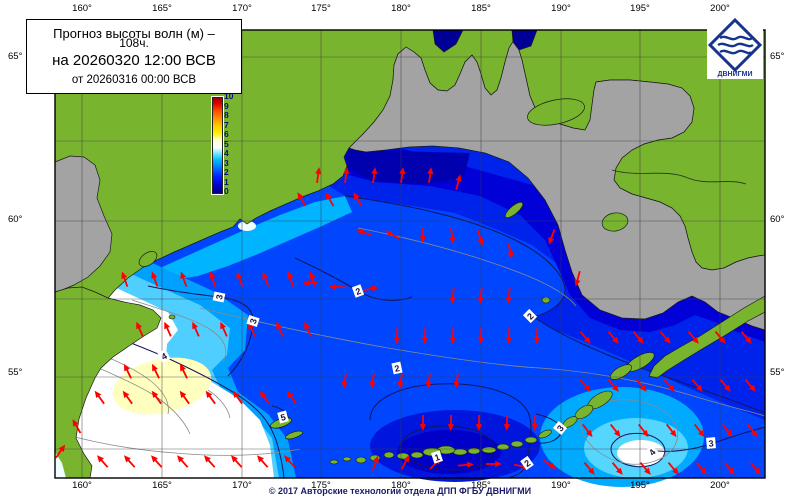  What do you see at coordinates (720, 485) in the screenshot?
I see `lon-tick-bottom: 200°` at bounding box center [720, 485].